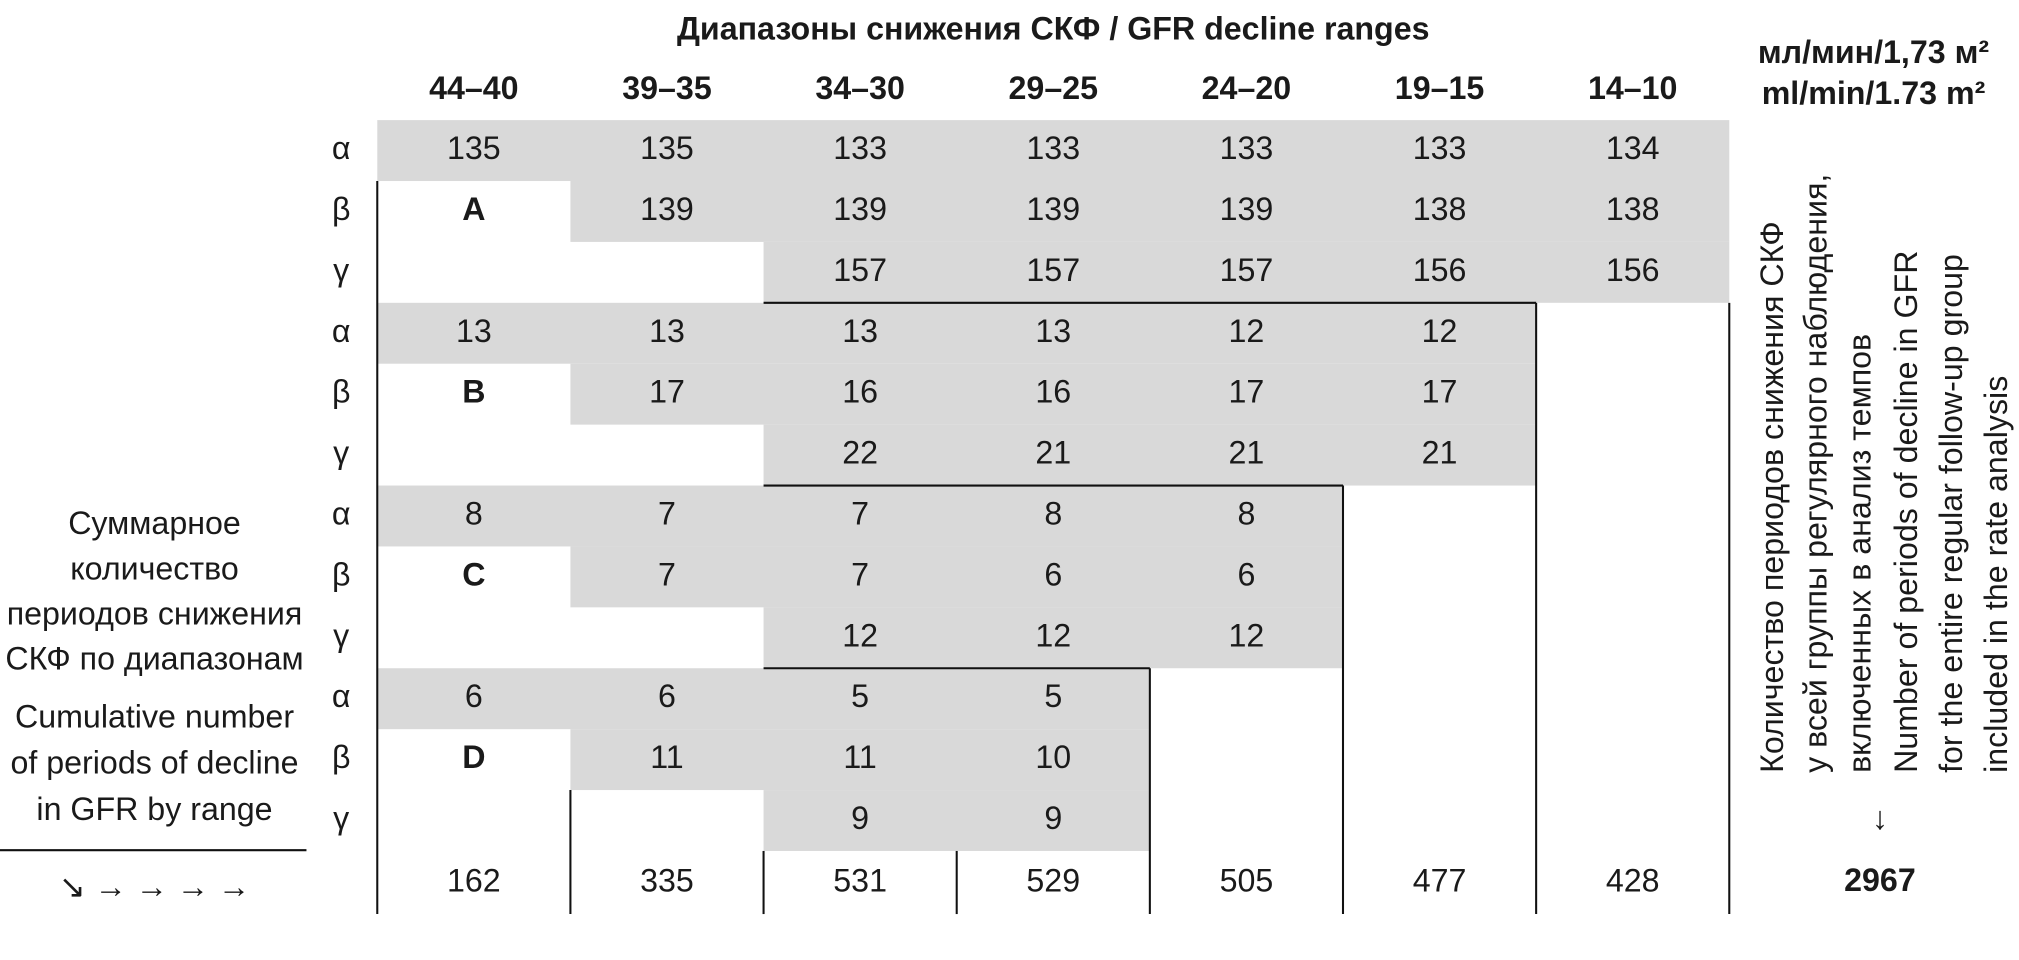 The image size is (2019, 960). I want to click on column-header: 19–15, so click(1440, 88).